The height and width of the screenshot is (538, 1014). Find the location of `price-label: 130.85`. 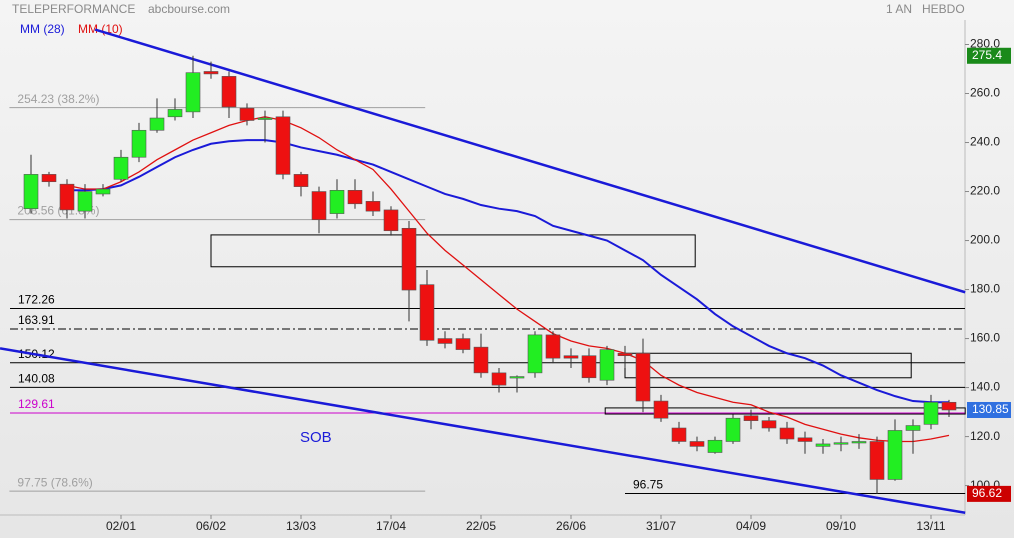

price-label: 130.85 is located at coordinates (990, 409).